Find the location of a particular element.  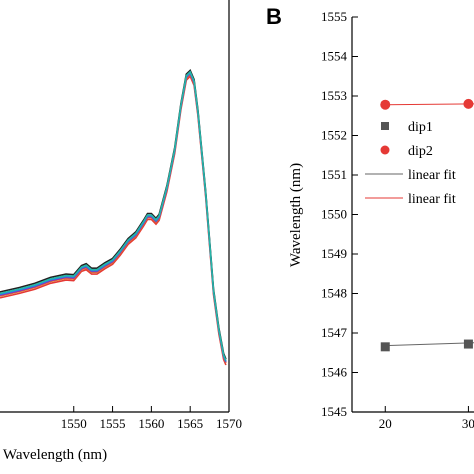

panel-b-y-axis-label: Wavelength (nm) is located at coordinates (296, 215).